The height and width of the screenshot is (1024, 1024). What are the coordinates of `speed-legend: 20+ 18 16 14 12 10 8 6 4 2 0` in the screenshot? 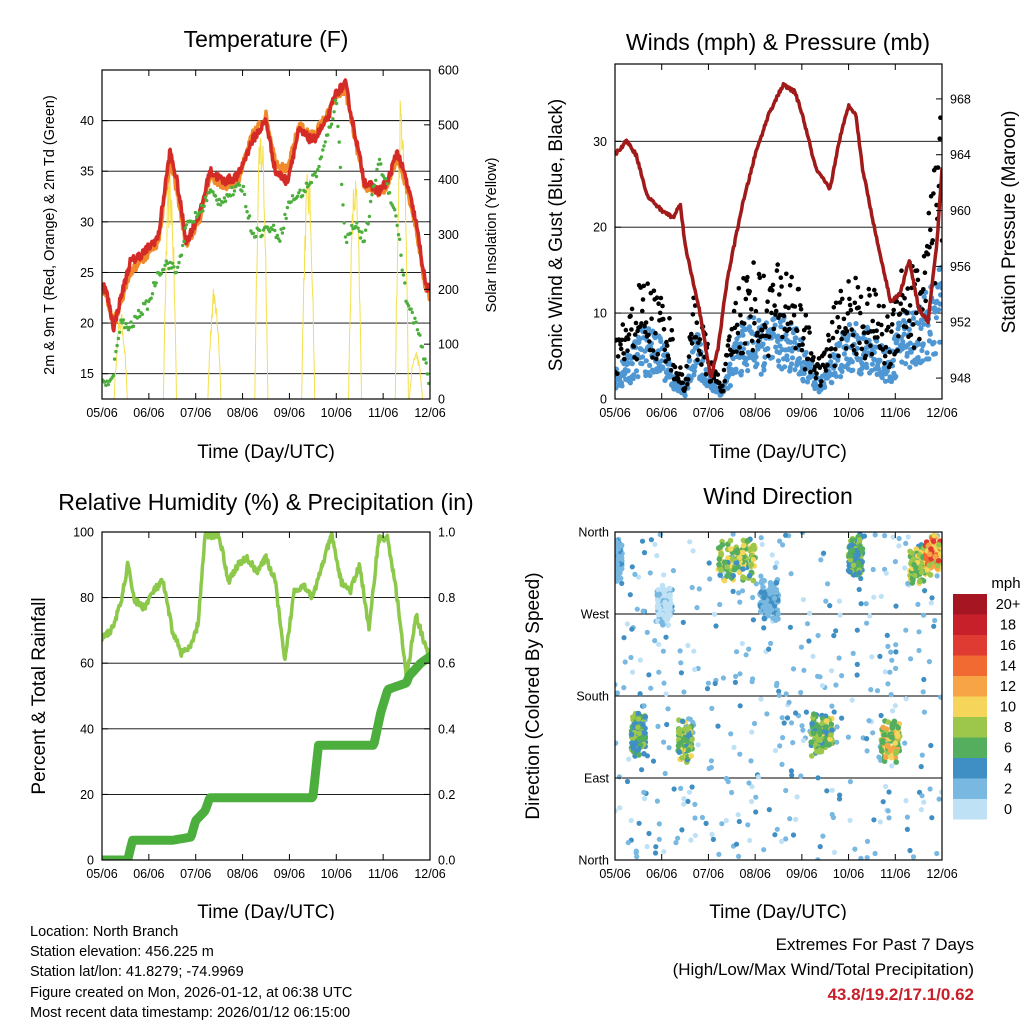 It's located at (986, 707).